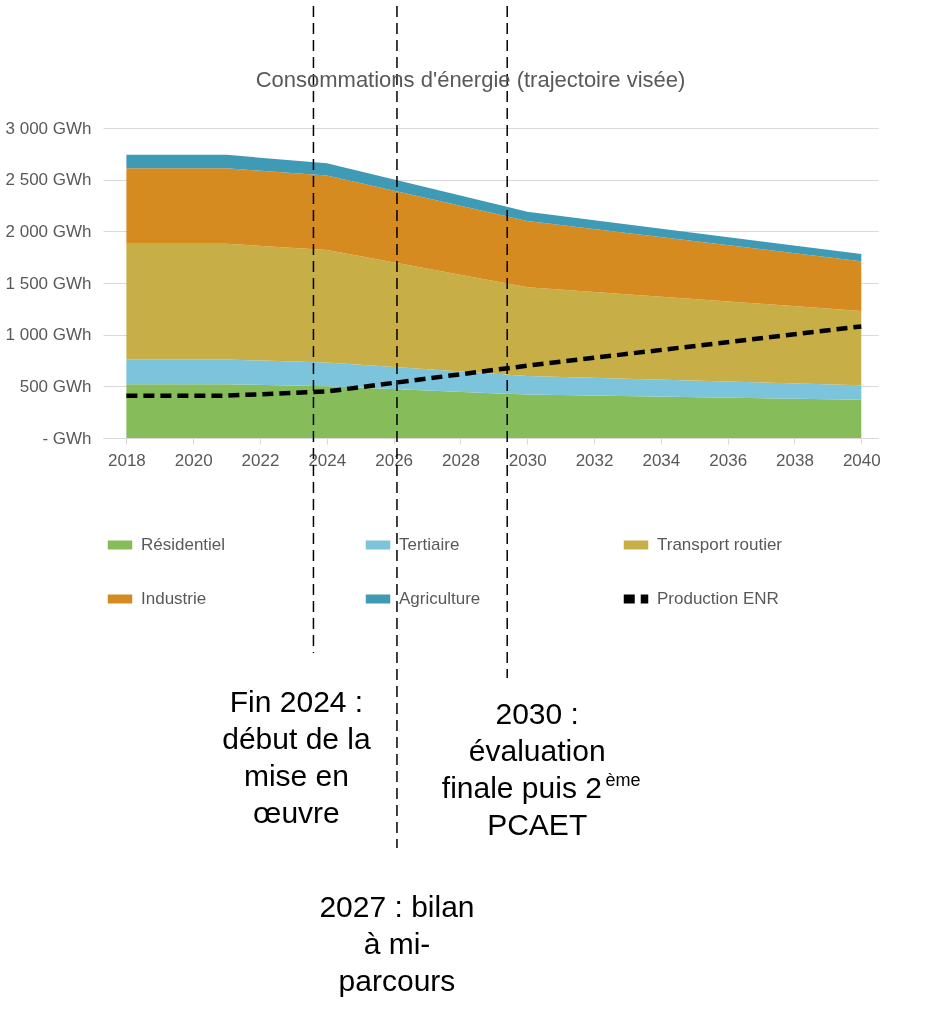  I want to click on y-tick-label: 3 000 GWh, so click(48, 128).